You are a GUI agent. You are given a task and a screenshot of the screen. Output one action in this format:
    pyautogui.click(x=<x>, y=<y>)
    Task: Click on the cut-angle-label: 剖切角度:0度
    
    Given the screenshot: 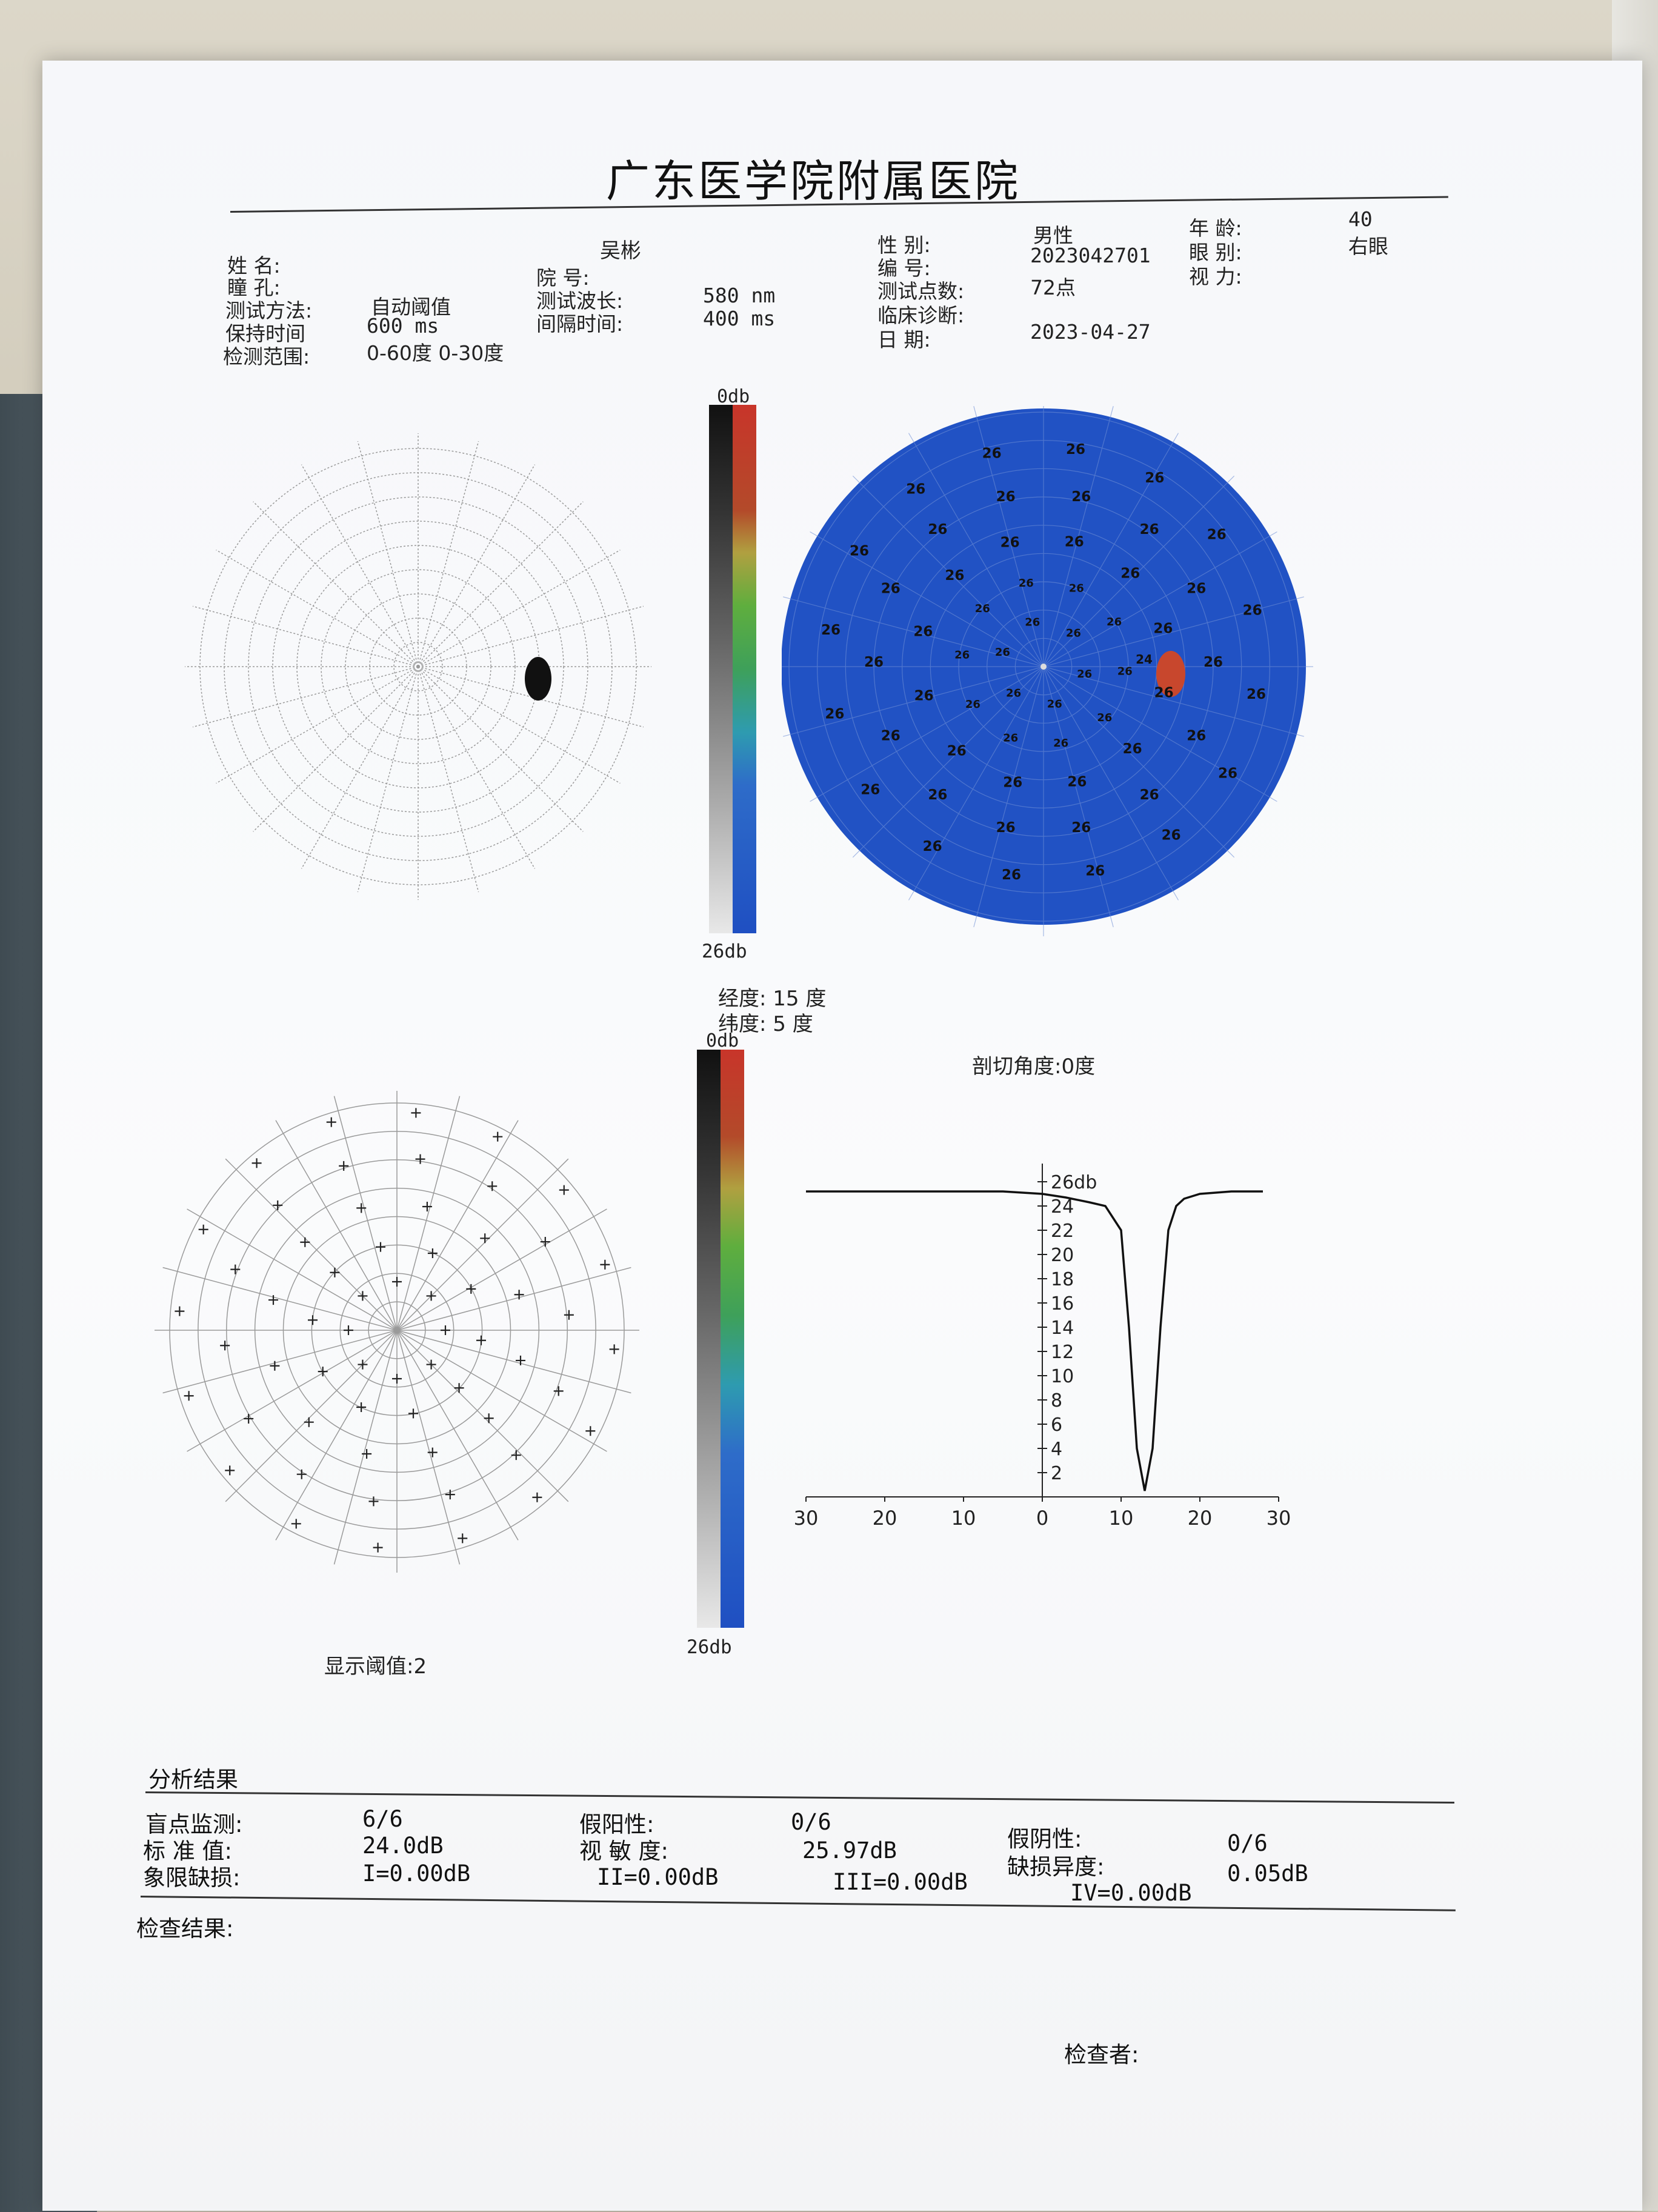 What is the action you would take?
    pyautogui.click(x=1034, y=1066)
    